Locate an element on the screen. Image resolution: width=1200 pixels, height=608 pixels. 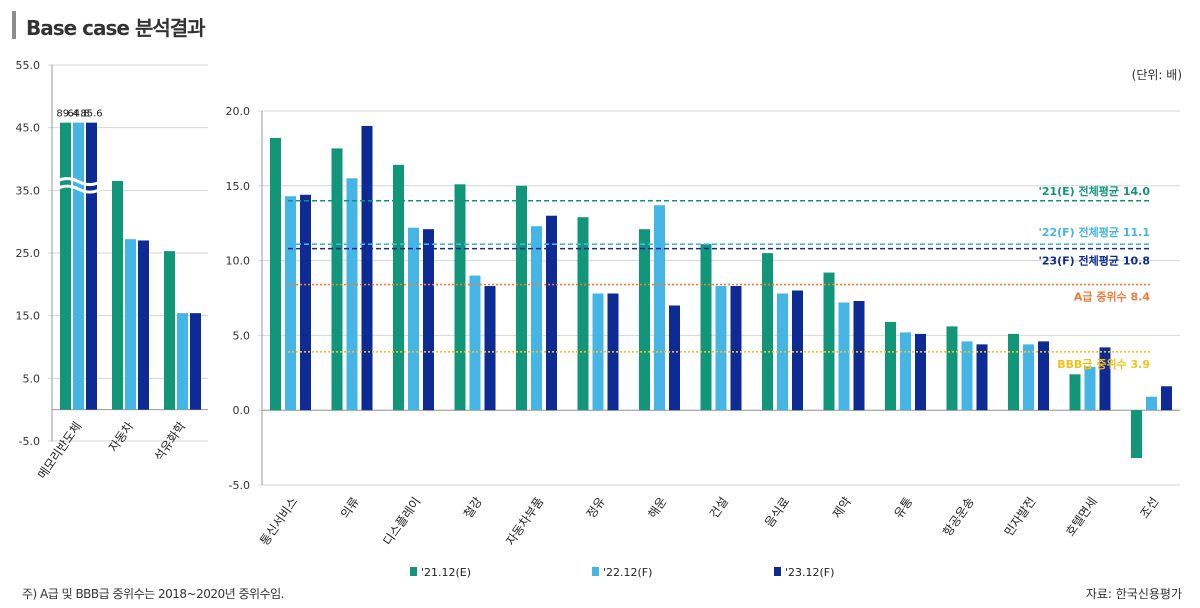
legend-label: '23.12(F) is located at coordinates (809, 572).